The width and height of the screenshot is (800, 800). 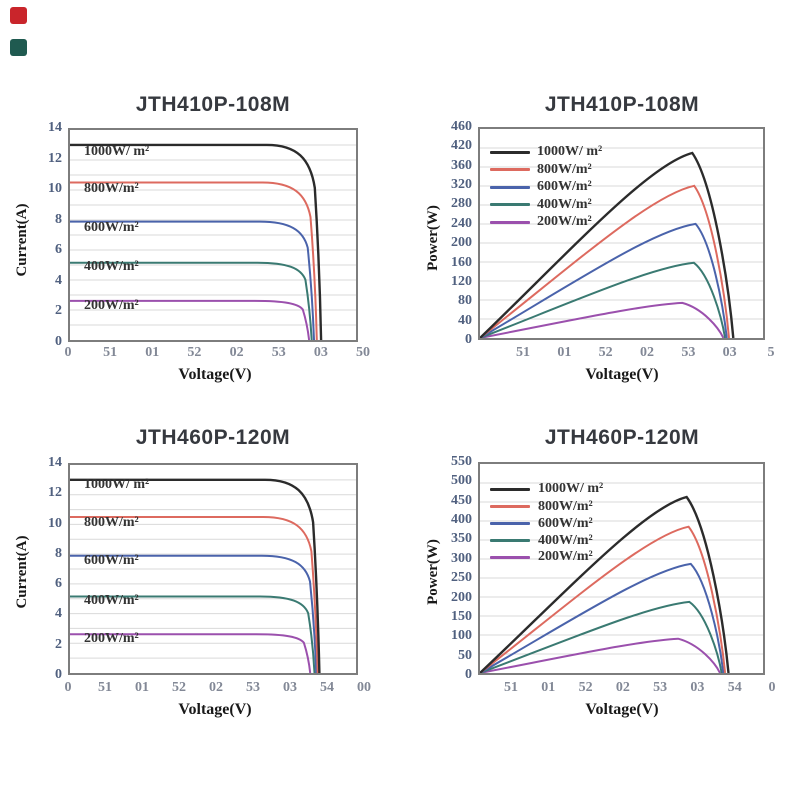 What do you see at coordinates (461, 185) in the screenshot?
I see `y-tick-label: 320` at bounding box center [461, 185].